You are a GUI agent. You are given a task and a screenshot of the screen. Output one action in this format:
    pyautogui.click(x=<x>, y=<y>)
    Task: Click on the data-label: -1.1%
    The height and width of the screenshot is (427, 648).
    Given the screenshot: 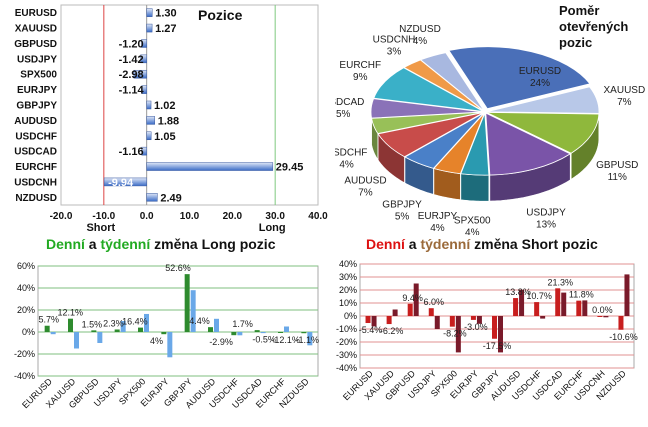 What is the action you would take?
    pyautogui.click(x=307, y=340)
    